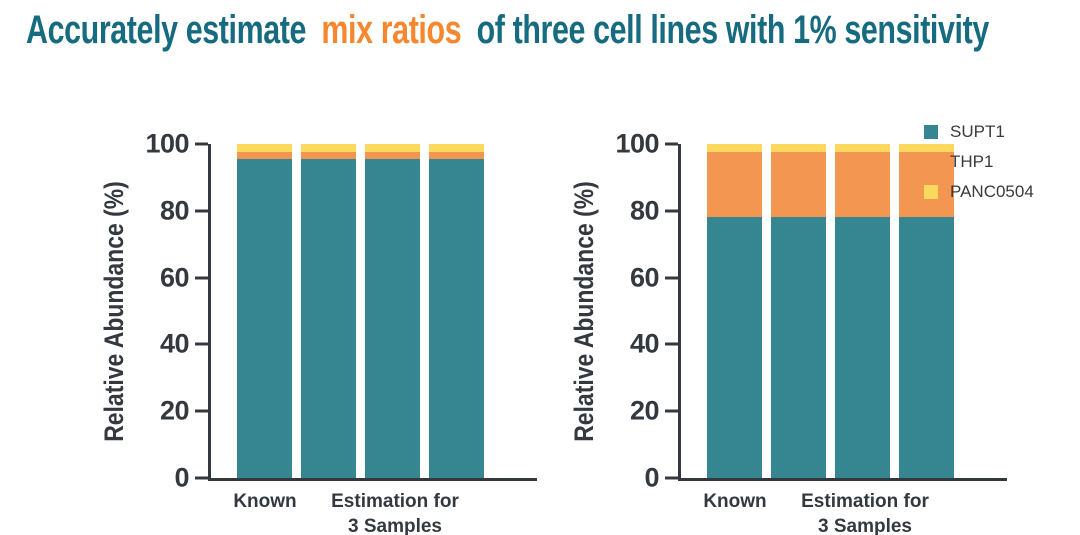 The height and width of the screenshot is (535, 1080). What do you see at coordinates (733, 30) in the screenshot?
I see `title-part2: of three cell lines with 1% sensitivity` at bounding box center [733, 30].